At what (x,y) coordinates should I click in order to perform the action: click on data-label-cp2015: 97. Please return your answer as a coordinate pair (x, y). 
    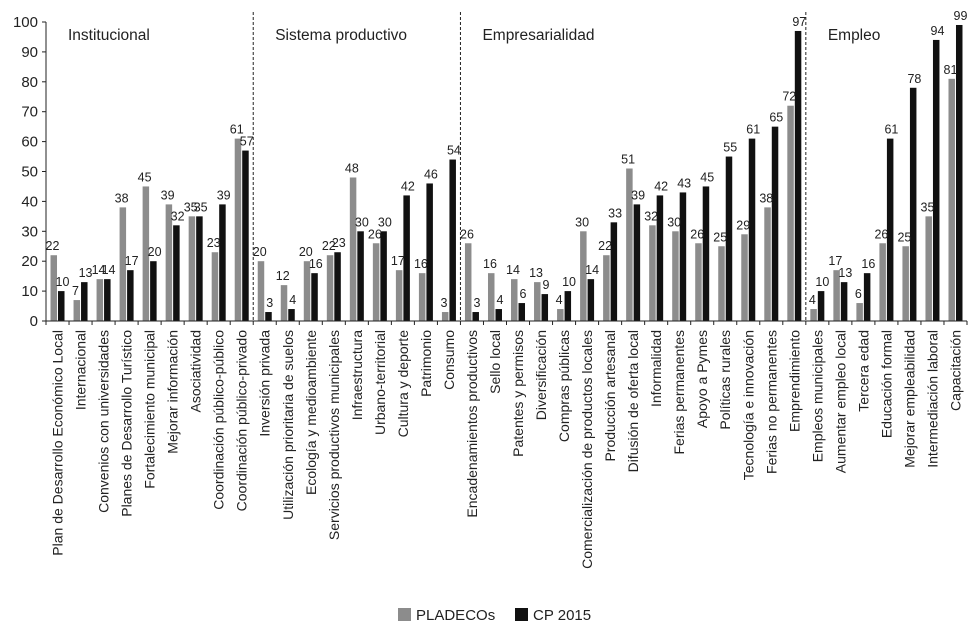
    Looking at the image, I should click on (799, 22).